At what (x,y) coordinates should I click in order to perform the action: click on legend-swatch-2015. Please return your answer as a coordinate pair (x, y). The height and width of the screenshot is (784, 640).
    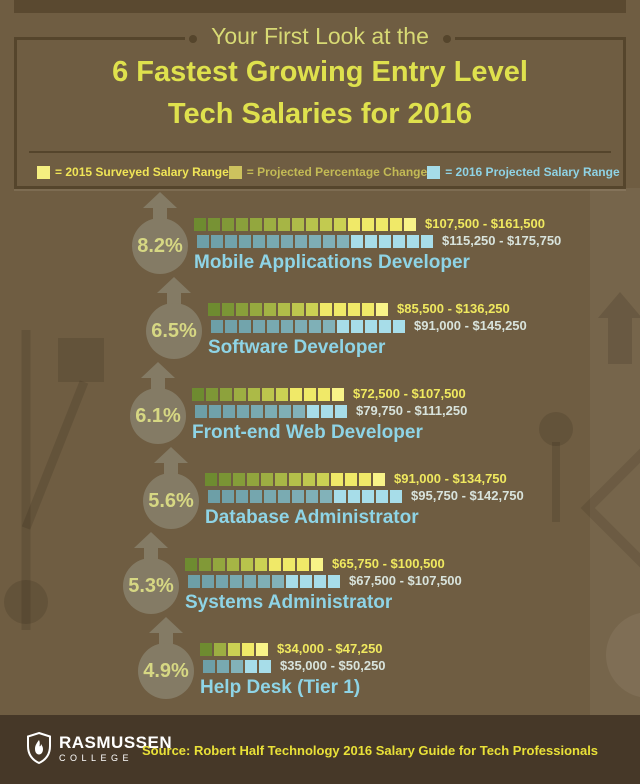
    Looking at the image, I should click on (43, 172).